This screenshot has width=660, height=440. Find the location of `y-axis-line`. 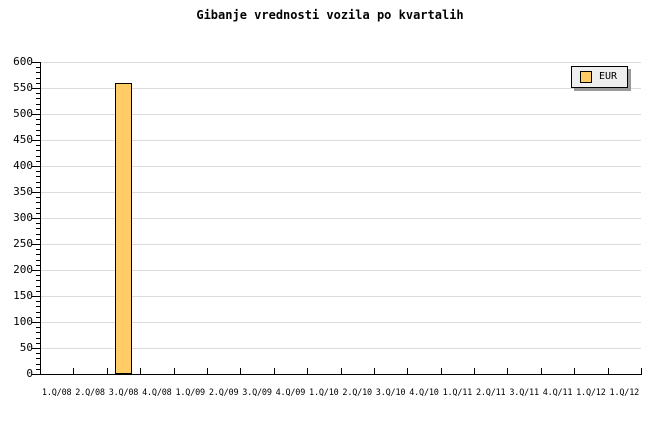

y-axis-line is located at coordinates (40, 218).